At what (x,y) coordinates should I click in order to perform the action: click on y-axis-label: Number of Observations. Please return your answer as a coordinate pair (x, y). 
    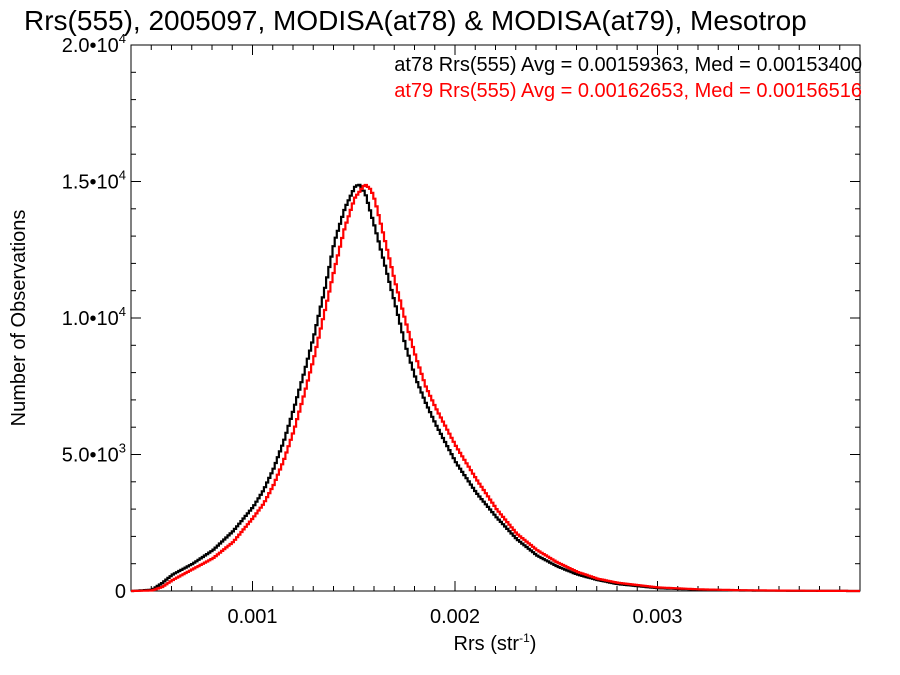
    Looking at the image, I should click on (19, 318).